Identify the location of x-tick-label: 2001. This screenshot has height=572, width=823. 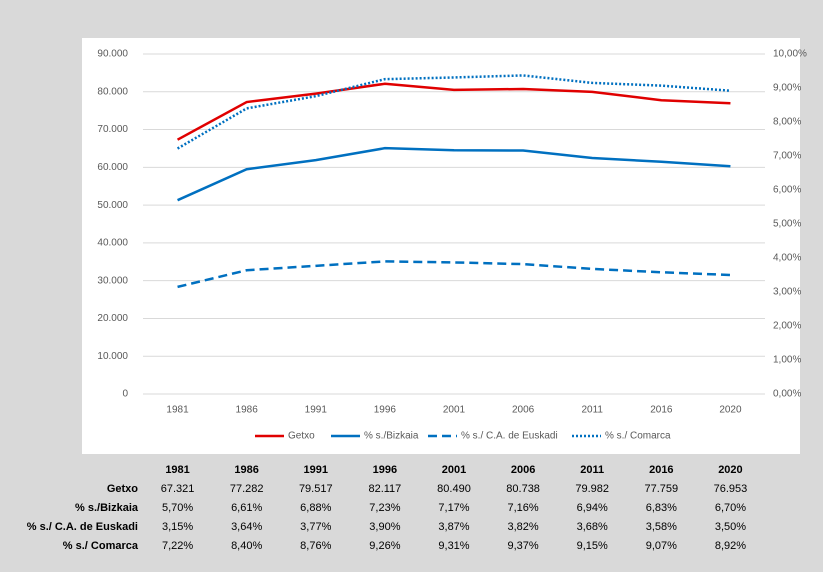
(454, 410).